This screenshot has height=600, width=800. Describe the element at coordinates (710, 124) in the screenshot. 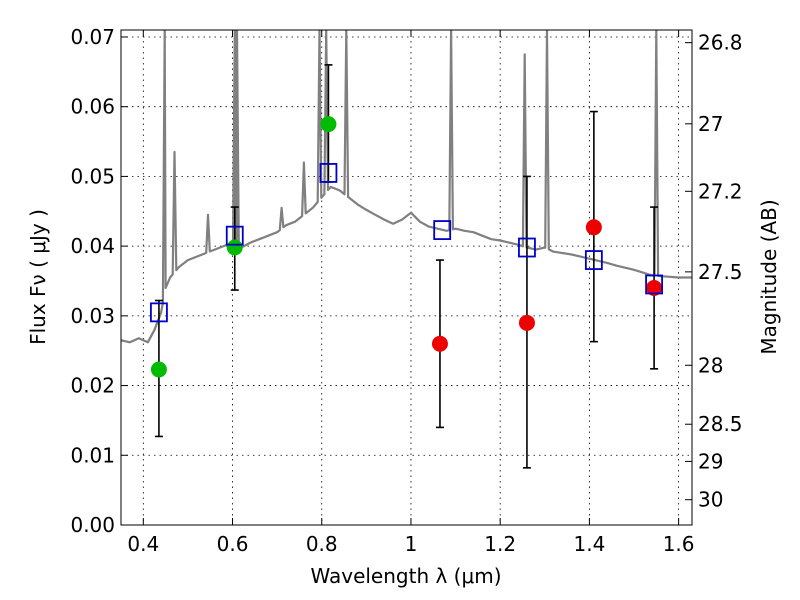

I see `right-tick-label: 27` at that location.